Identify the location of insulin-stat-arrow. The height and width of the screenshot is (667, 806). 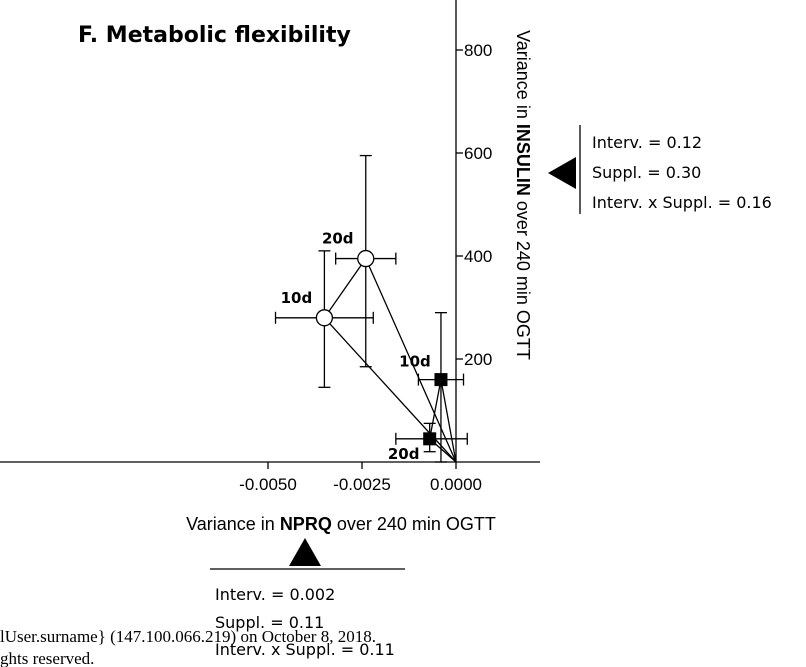
(562, 173).